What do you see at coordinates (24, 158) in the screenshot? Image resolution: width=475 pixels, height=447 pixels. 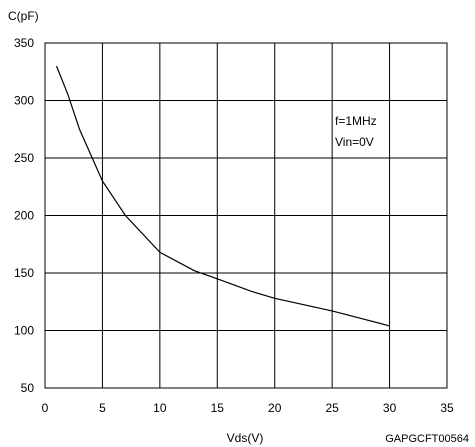 I see `y-tick-label: 250` at bounding box center [24, 158].